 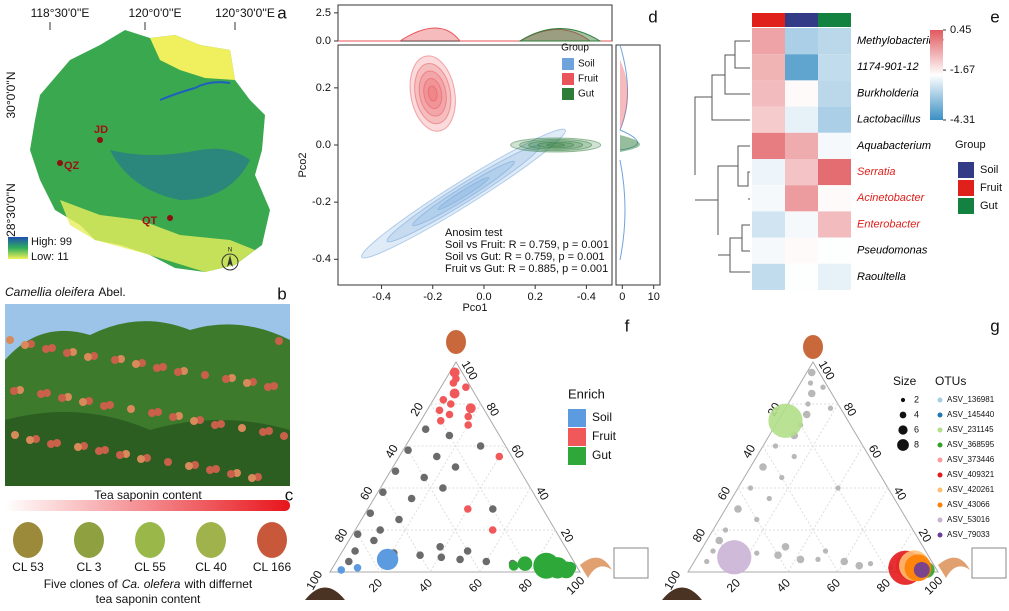 What do you see at coordinates (630, 143) in the screenshot?
I see `marginal-density` at bounding box center [630, 143].